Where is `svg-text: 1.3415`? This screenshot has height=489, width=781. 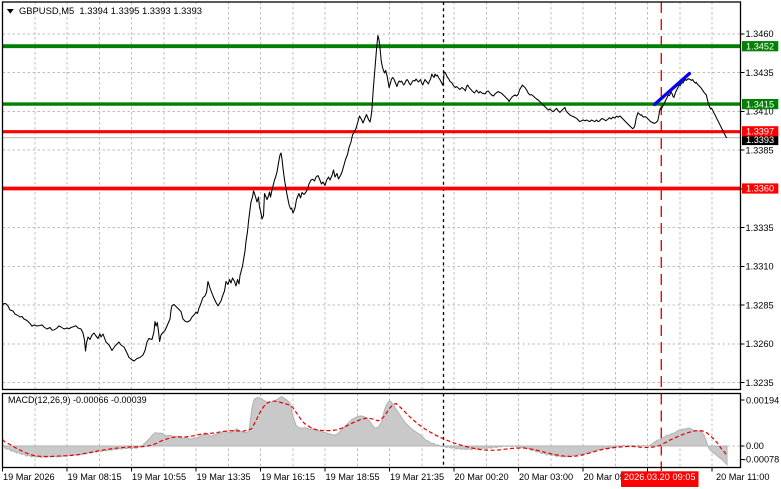 svg-text: 1.3415 is located at coordinates (760, 104).